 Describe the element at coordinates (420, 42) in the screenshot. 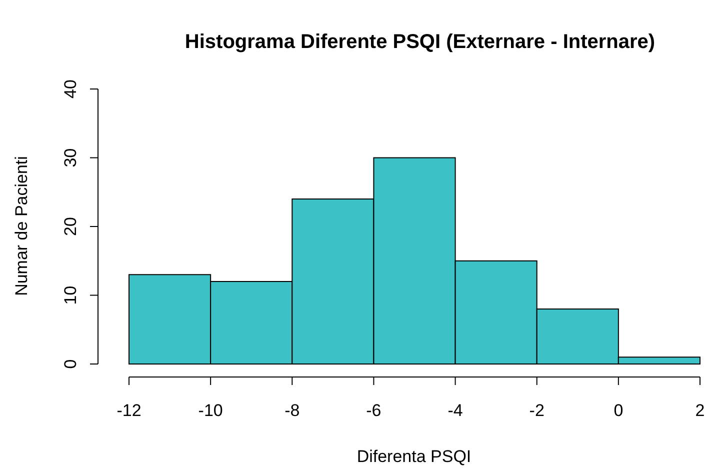

I see `chart-title: Histograma Diferente PSQI (Externare - Internare)` at that location.